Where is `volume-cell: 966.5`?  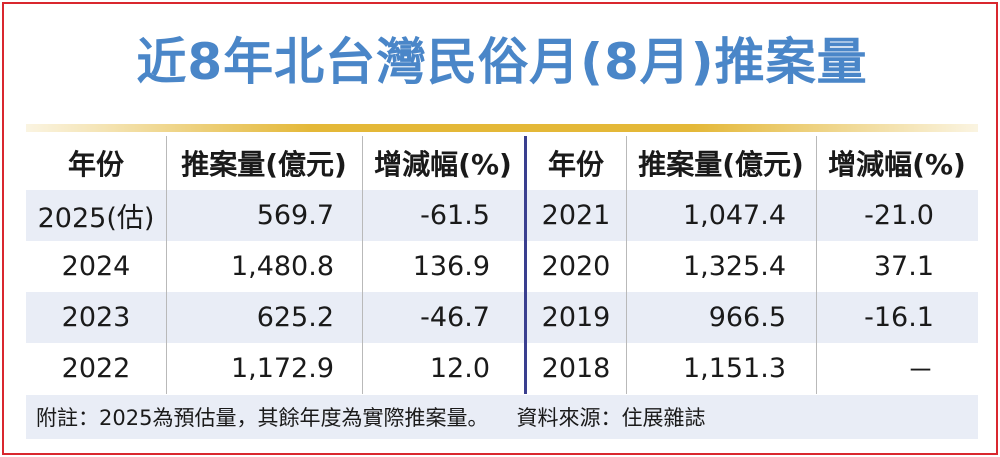
volume-cell: 966.5 is located at coordinates (747, 317).